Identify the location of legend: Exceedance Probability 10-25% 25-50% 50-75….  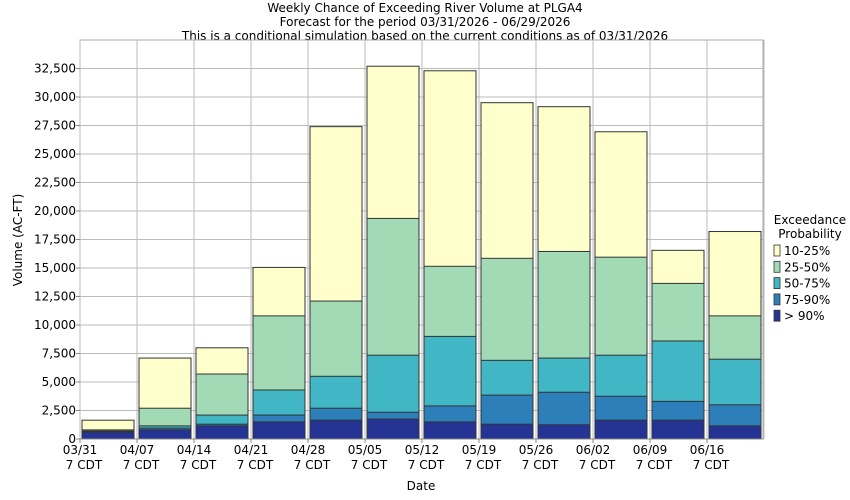
(809, 268).